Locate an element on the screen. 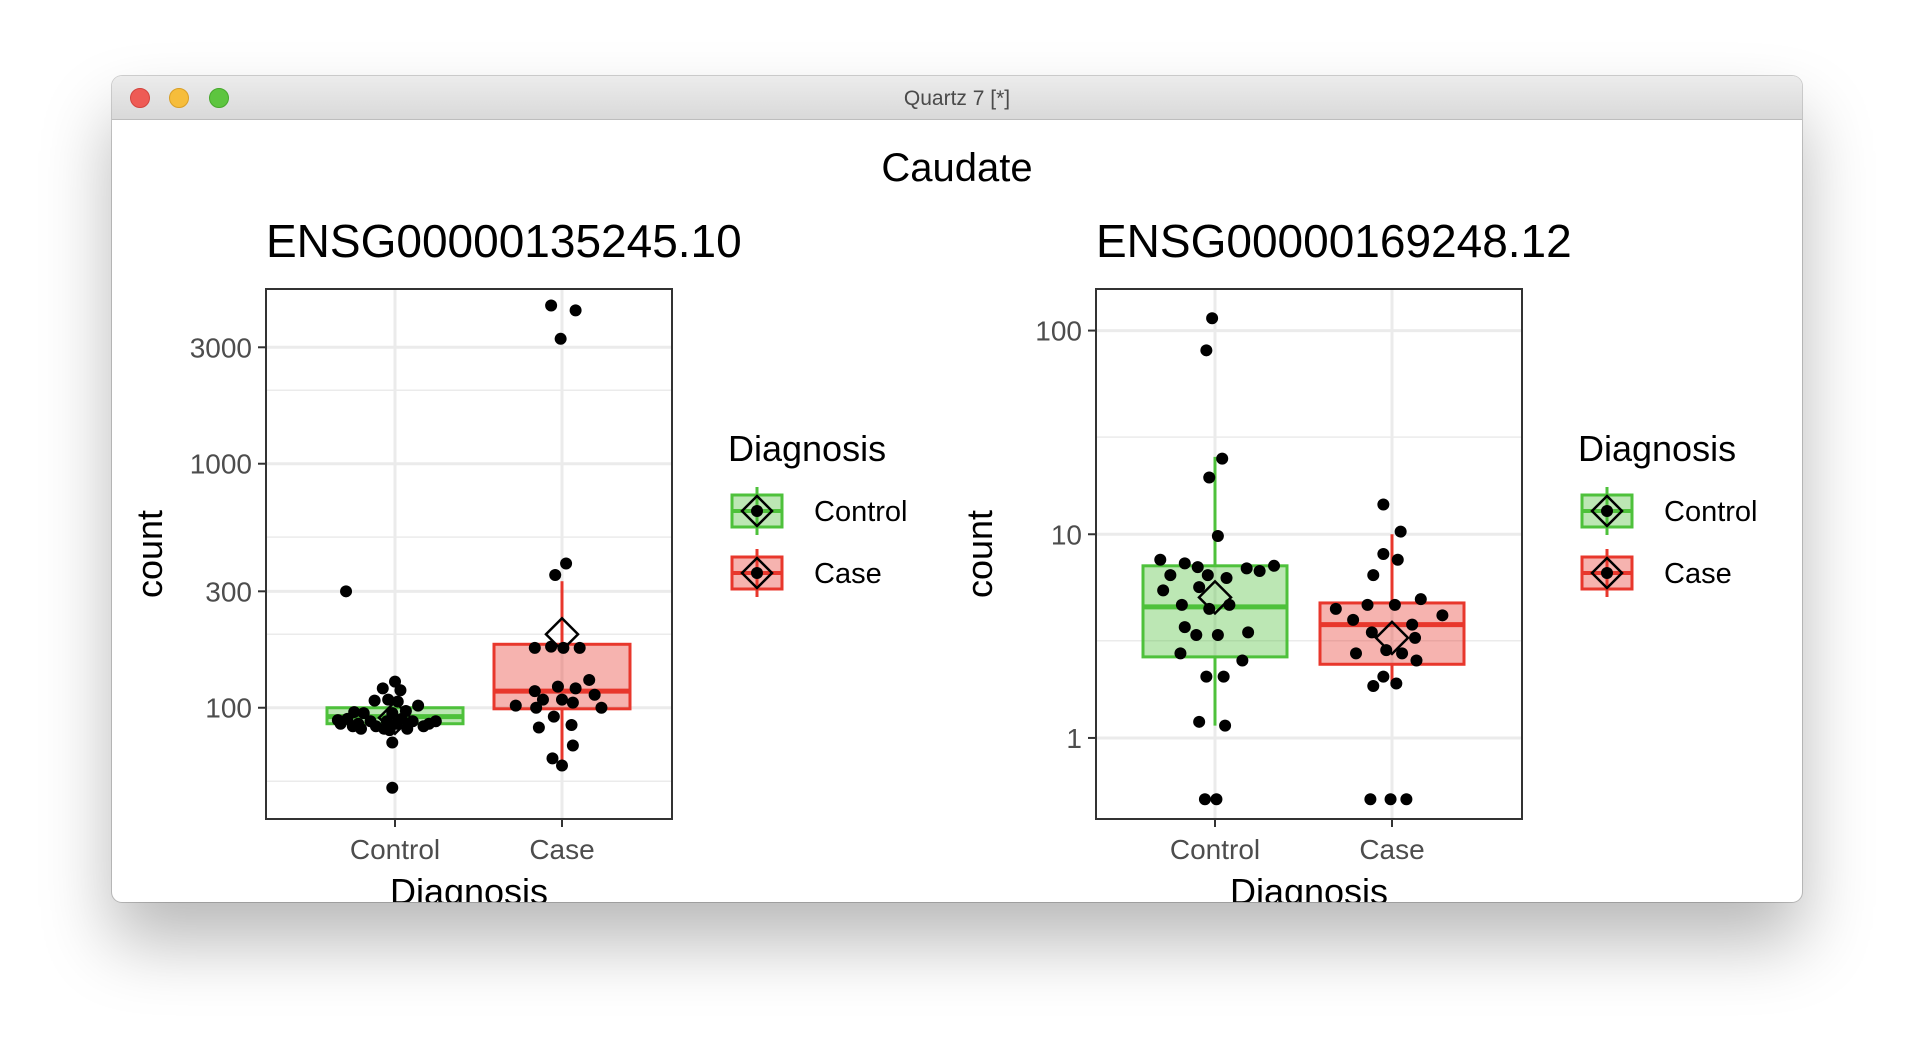  legend: Diagnosis Control Case is located at coordinates (818, 512).